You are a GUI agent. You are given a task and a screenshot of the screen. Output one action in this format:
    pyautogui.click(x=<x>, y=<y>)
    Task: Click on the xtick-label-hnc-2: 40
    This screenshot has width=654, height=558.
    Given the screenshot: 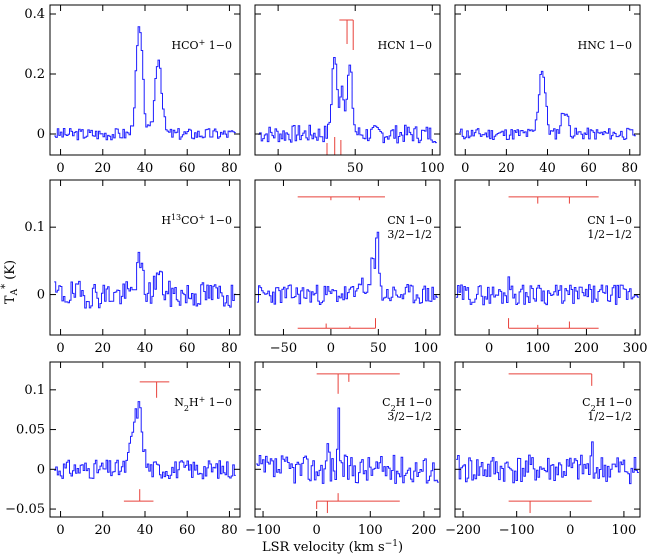 What is the action you would take?
    pyautogui.click(x=547, y=168)
    